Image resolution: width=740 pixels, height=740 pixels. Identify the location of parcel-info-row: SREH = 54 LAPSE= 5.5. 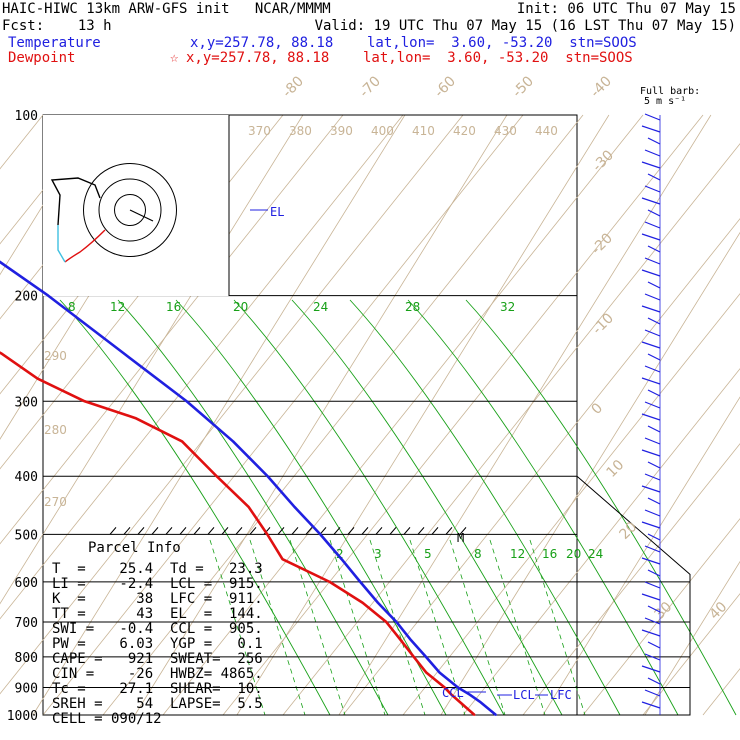
(157, 704).